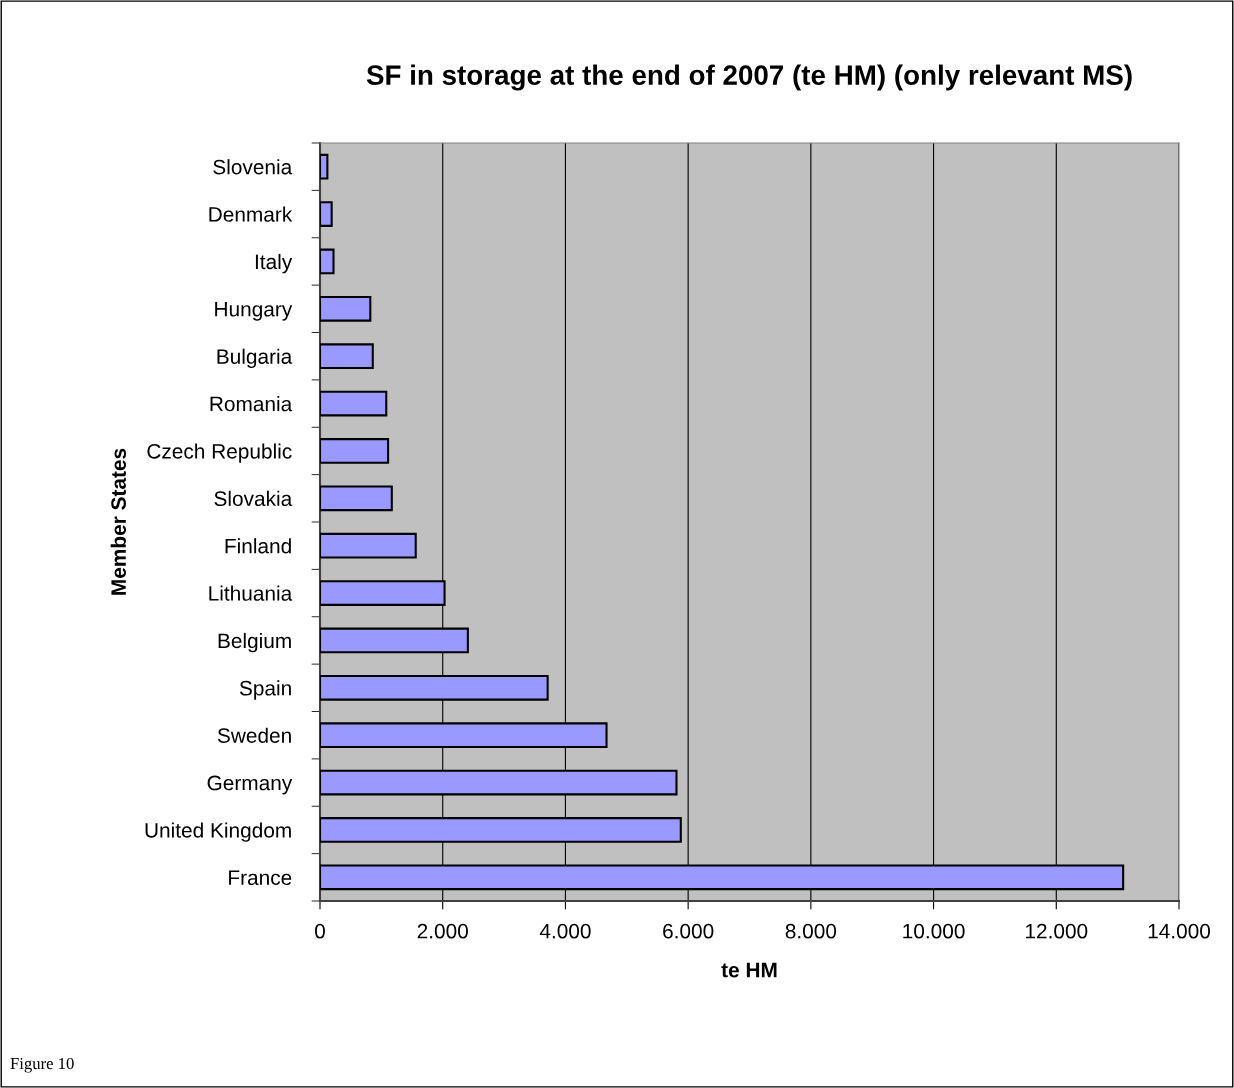  What do you see at coordinates (254, 311) in the screenshot?
I see `y-tick-label: Hungary` at bounding box center [254, 311].